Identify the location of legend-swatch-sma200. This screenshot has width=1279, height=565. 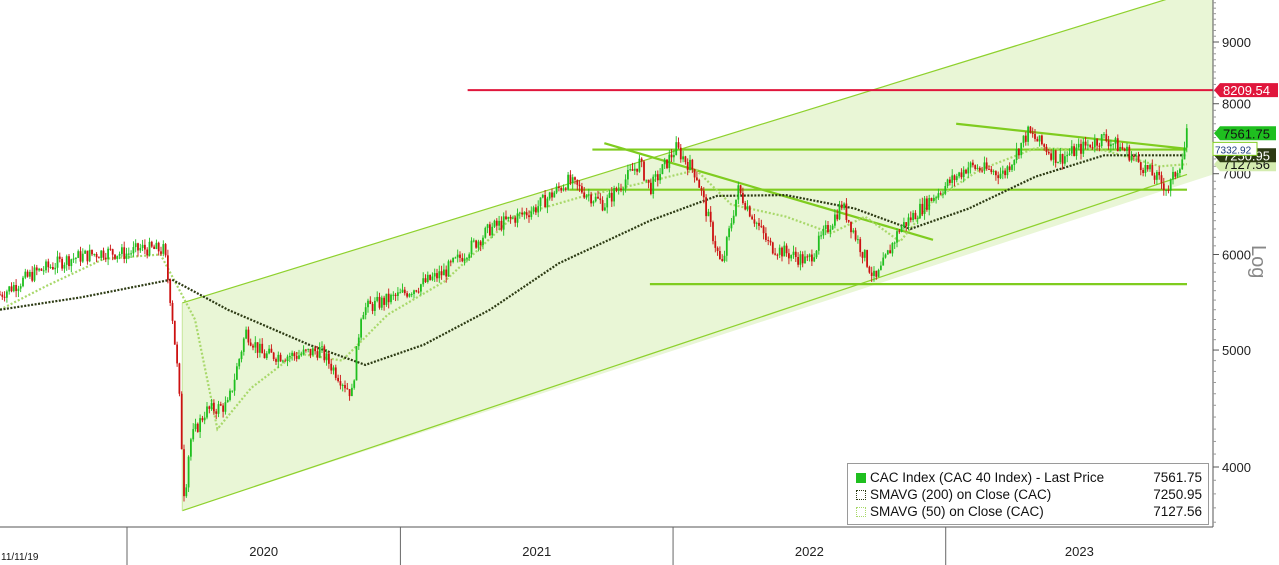
(861, 494).